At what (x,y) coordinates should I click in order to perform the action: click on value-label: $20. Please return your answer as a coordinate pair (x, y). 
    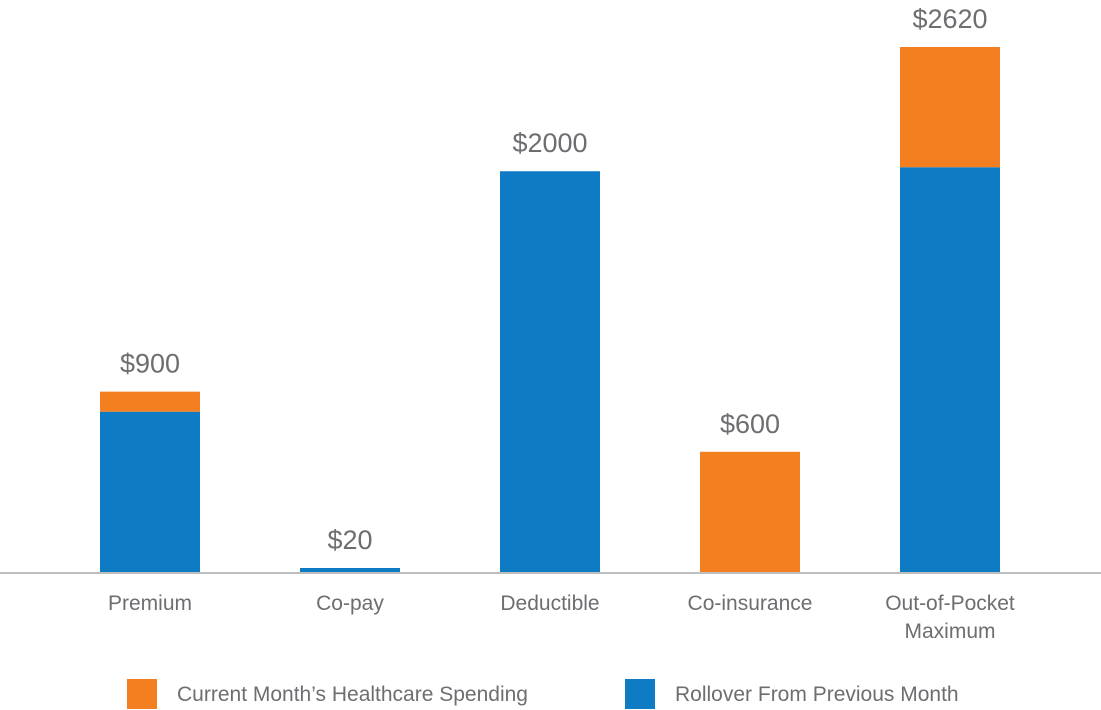
    Looking at the image, I should click on (349, 540).